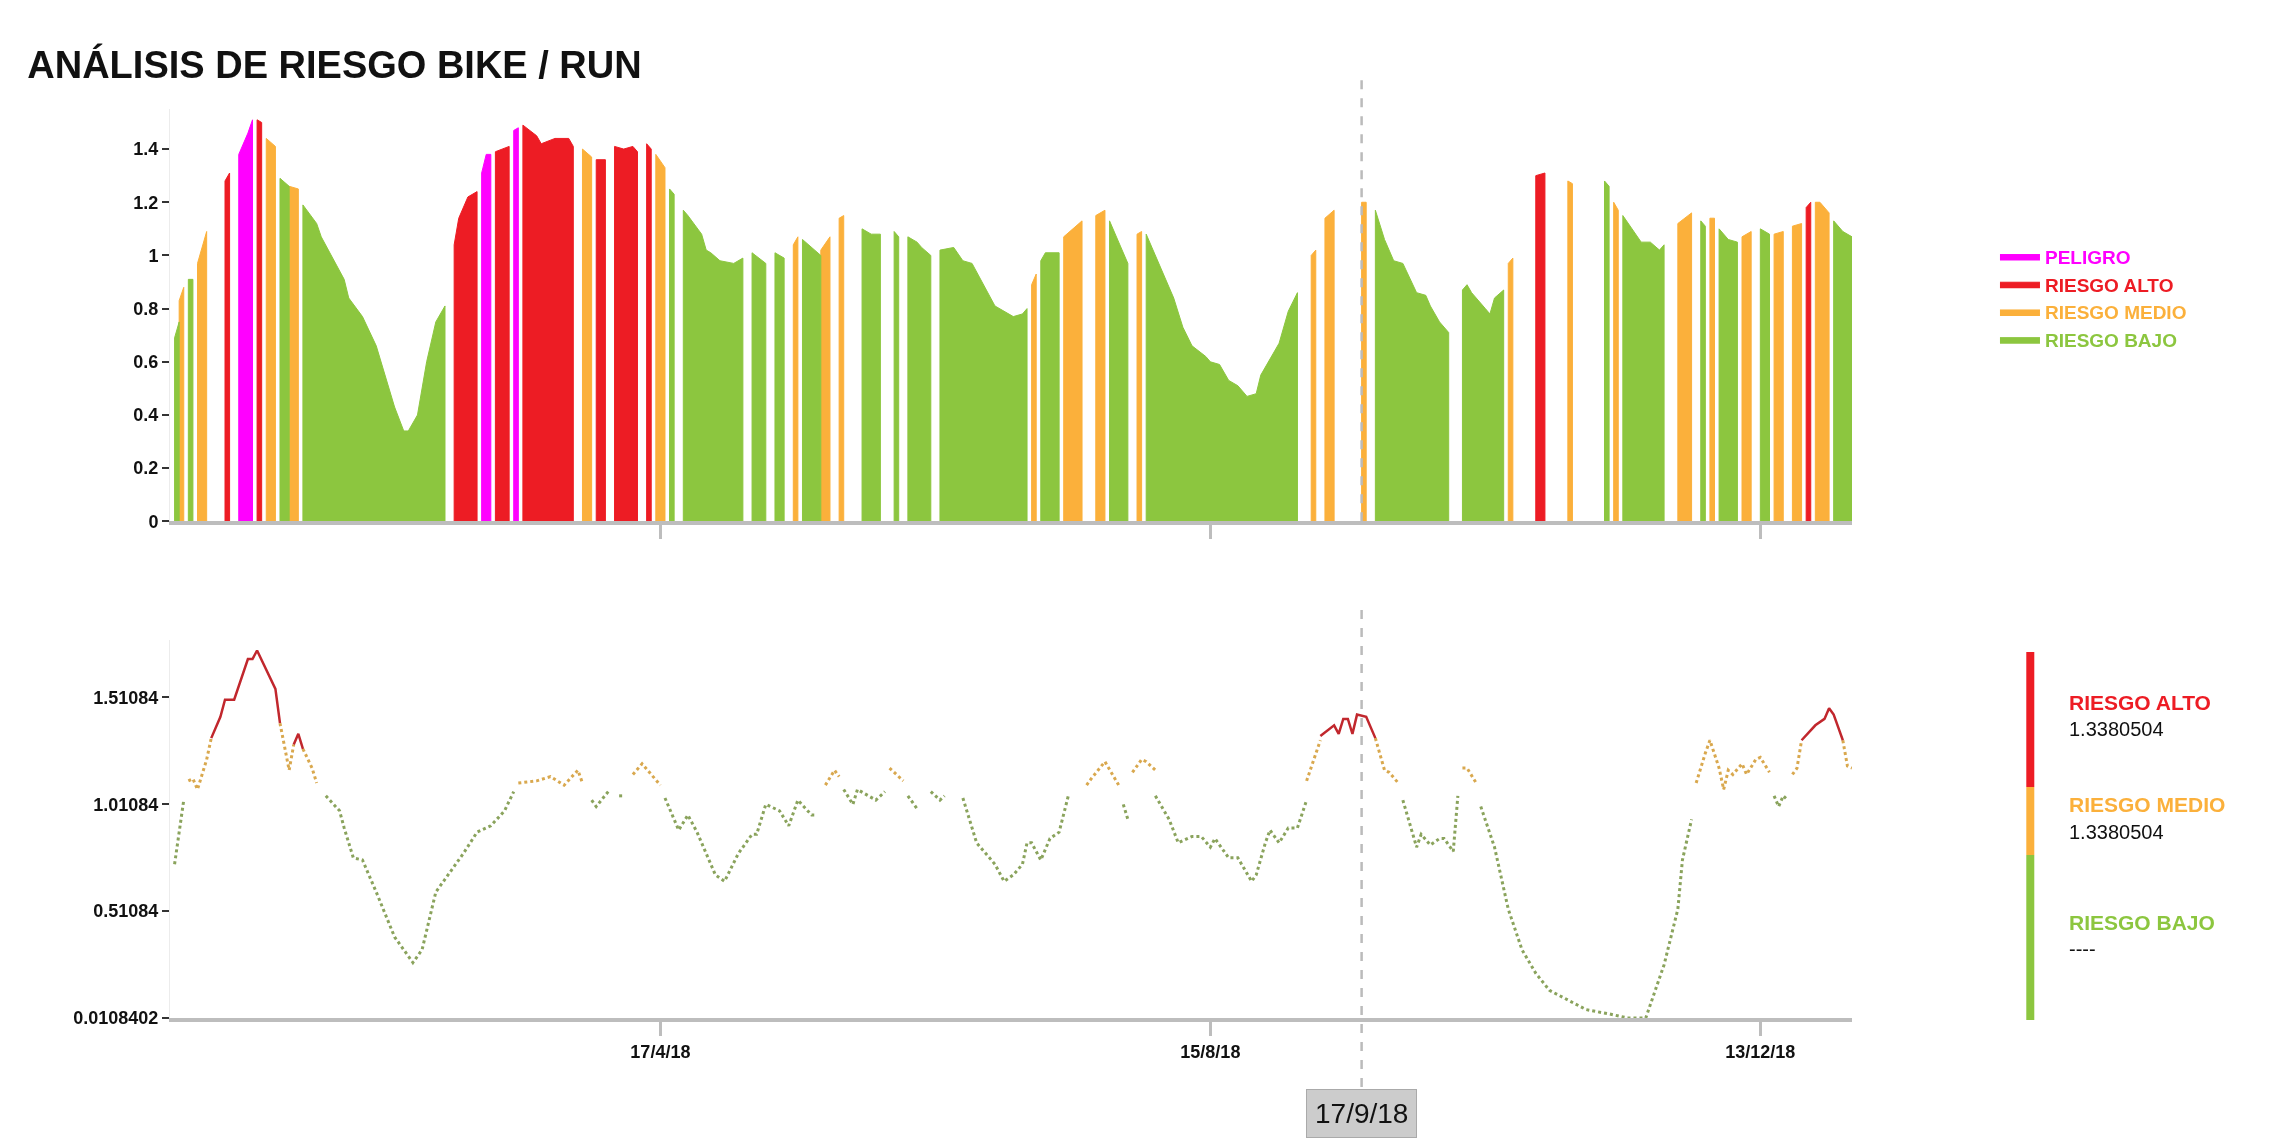 The height and width of the screenshot is (1138, 2274). I want to click on y-tick-label: 0.8, so click(146, 308).